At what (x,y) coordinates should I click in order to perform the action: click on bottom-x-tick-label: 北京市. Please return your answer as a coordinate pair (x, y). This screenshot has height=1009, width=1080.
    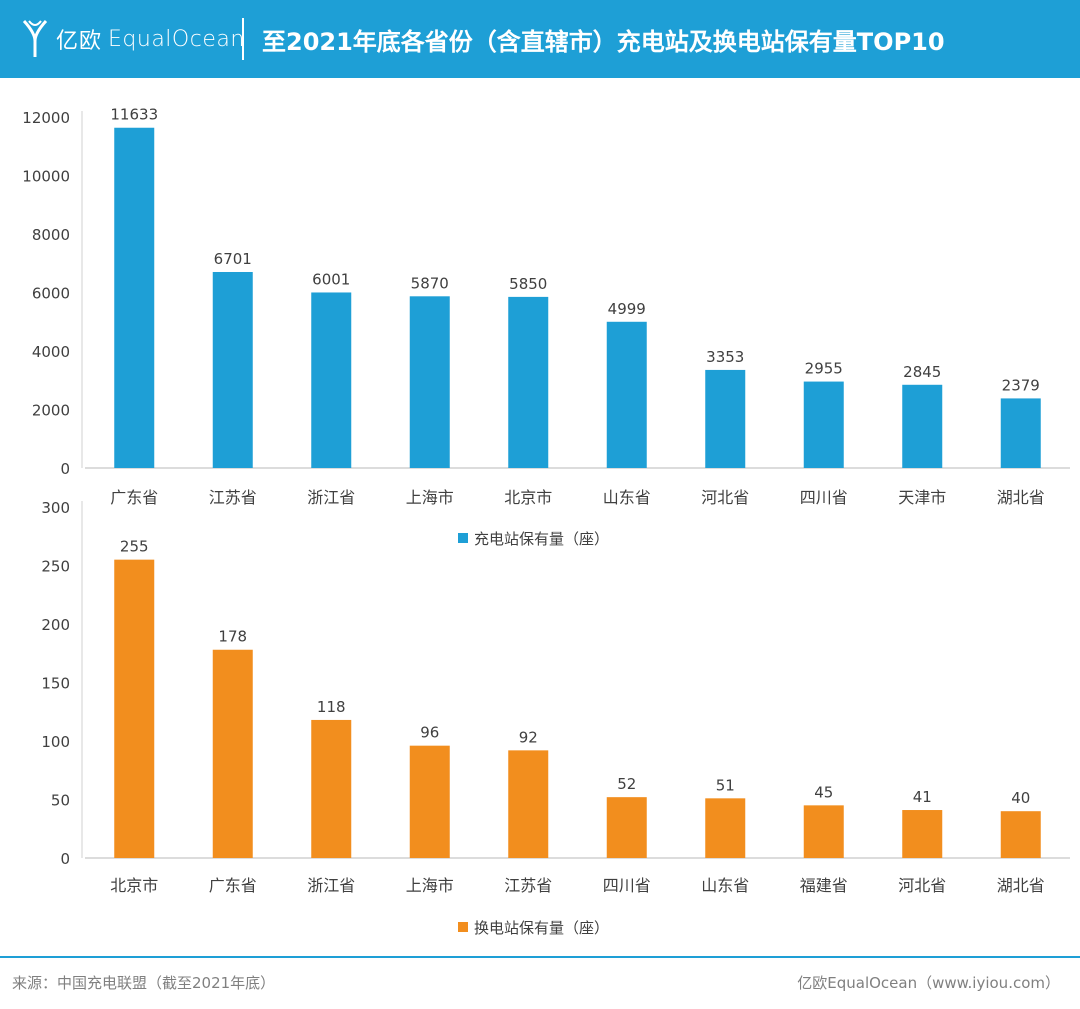
    Looking at the image, I should click on (134, 885).